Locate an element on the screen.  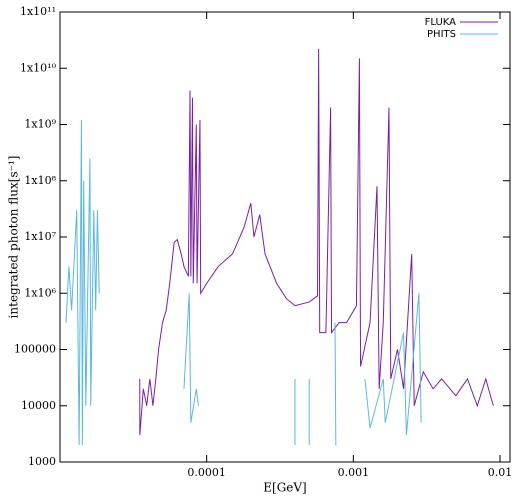
y-tick-label: 1x10¹¹ is located at coordinates (38, 11).